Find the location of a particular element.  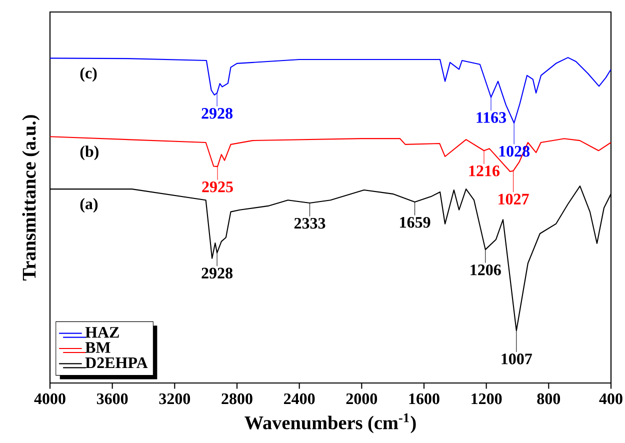

x-tick-label: 2800 is located at coordinates (237, 398).